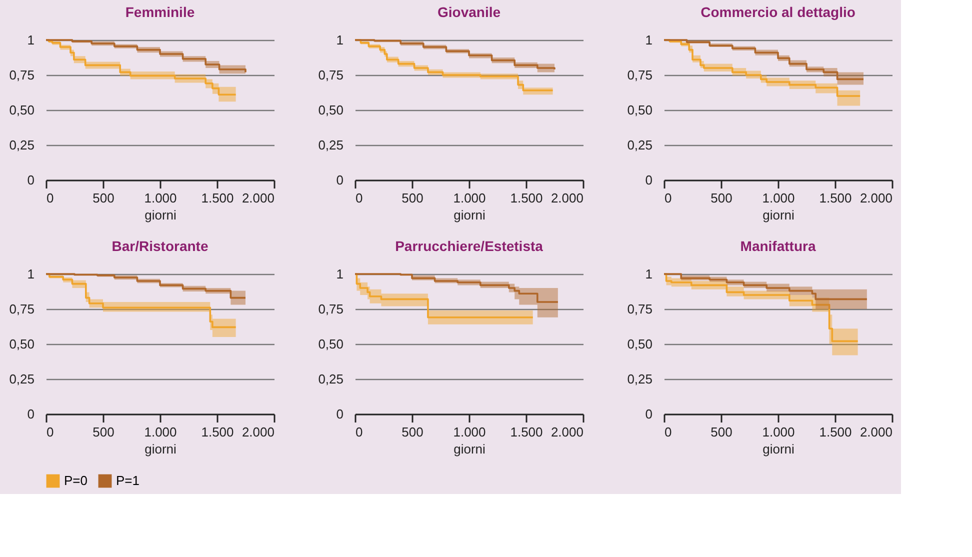 The image size is (972, 557). I want to click on legend-label: P=1, so click(128, 480).